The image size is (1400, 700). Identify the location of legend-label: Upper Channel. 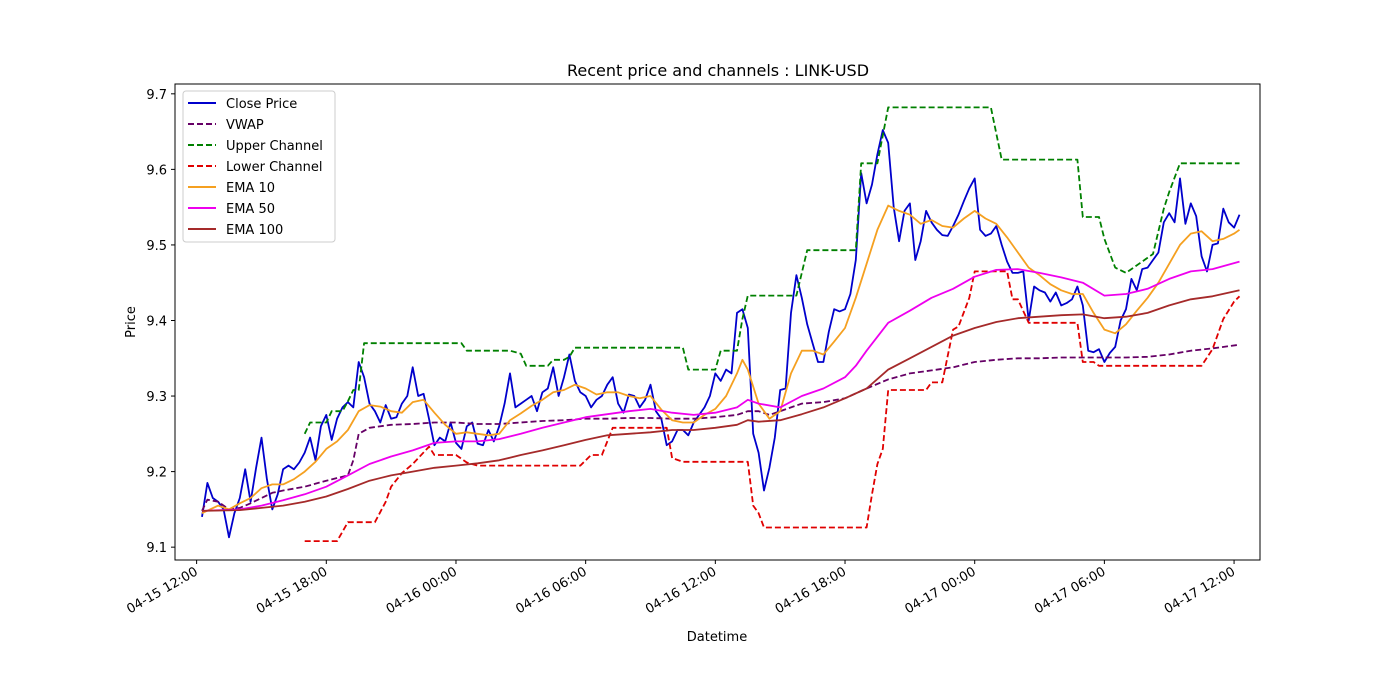
(274, 146).